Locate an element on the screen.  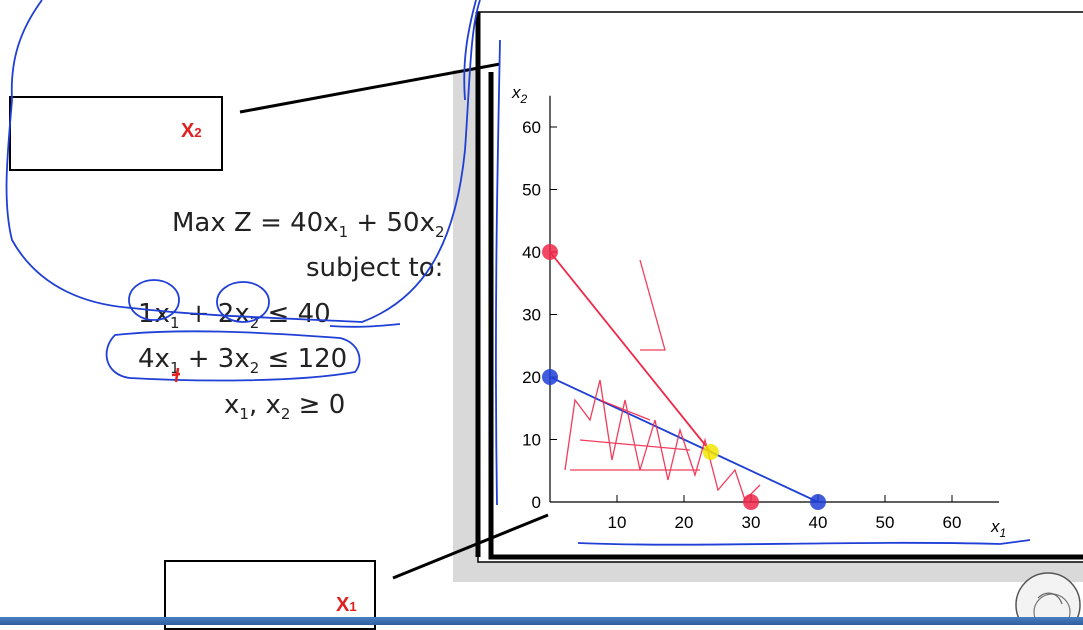
y-tick-label: 20 is located at coordinates (531, 377).